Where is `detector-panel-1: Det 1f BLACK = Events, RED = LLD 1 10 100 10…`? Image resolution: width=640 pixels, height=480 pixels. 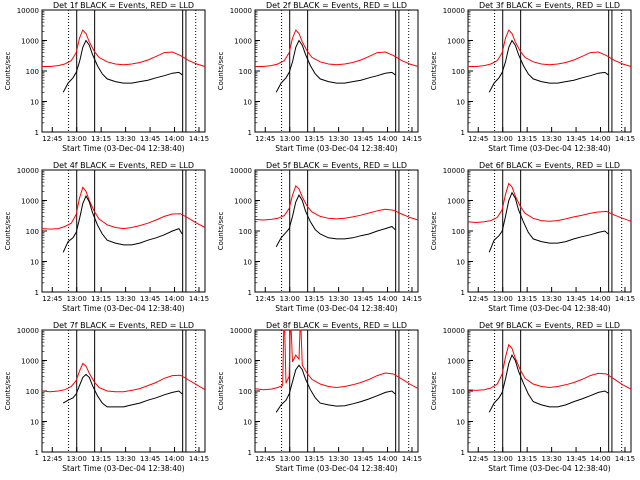
detector-panel-1: Det 1f BLACK = Events, RED = LLD 1 10 100 10… is located at coordinates (106, 80).